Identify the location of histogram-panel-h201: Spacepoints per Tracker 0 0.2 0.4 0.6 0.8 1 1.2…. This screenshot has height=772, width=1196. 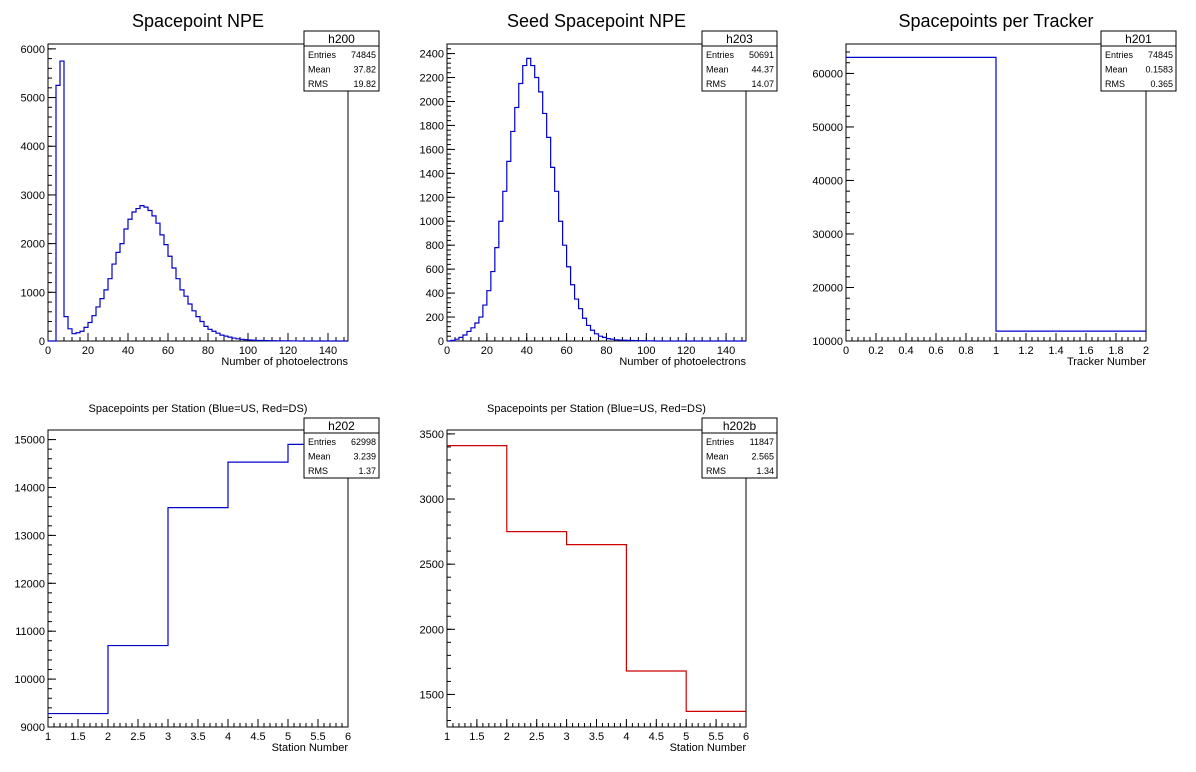
(994, 189).